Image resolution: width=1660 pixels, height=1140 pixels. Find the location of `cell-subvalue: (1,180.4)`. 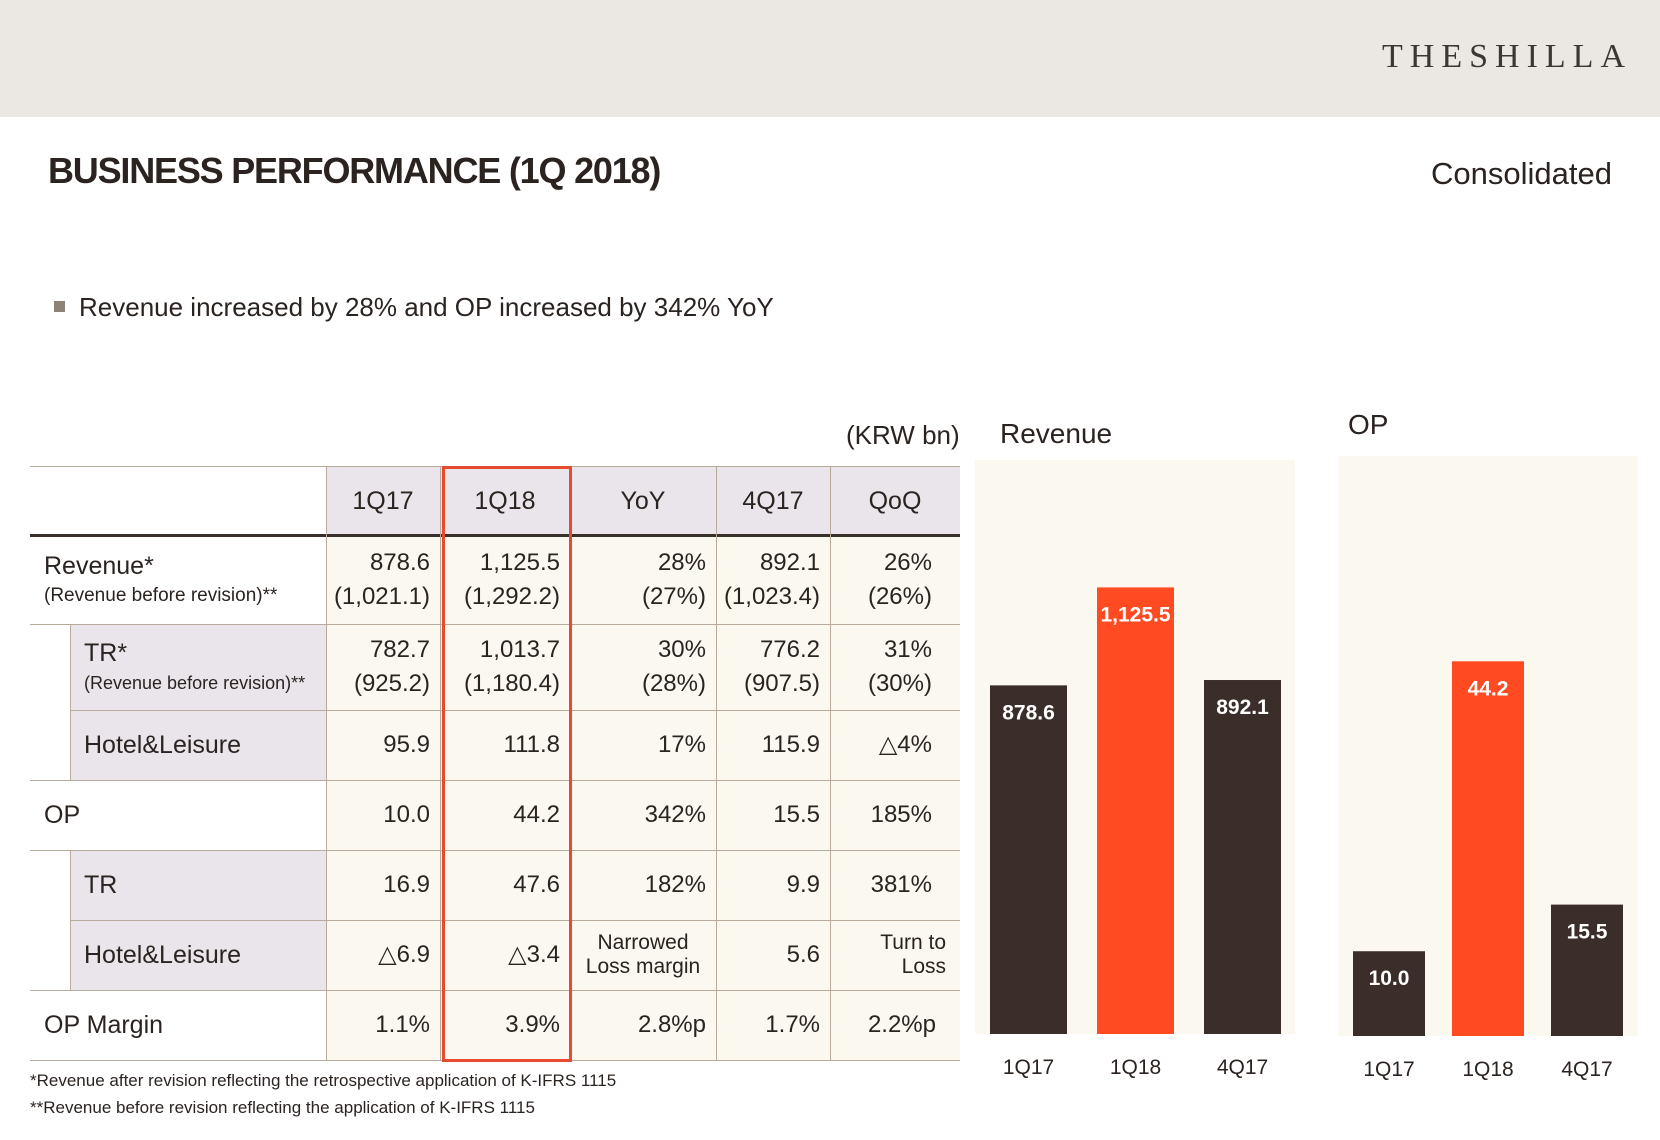

cell-subvalue: (1,180.4) is located at coordinates (511, 683).